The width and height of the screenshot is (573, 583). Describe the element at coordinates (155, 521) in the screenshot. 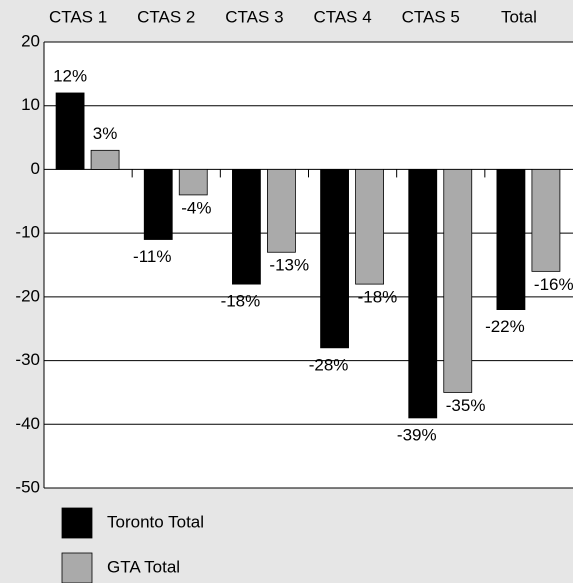

I see `legend-label: Toronto Total` at that location.